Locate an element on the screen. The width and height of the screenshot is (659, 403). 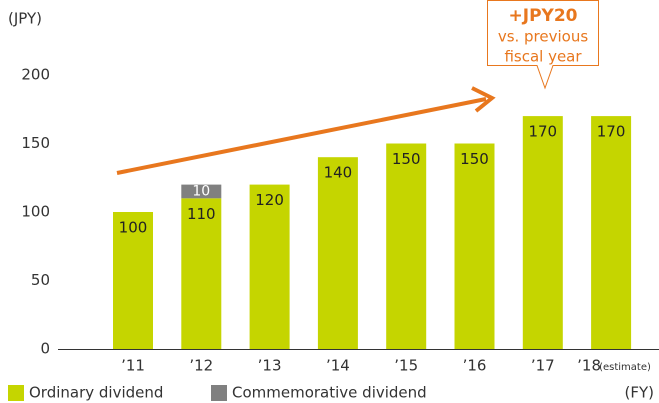
callout-box is located at coordinates (543, 45).